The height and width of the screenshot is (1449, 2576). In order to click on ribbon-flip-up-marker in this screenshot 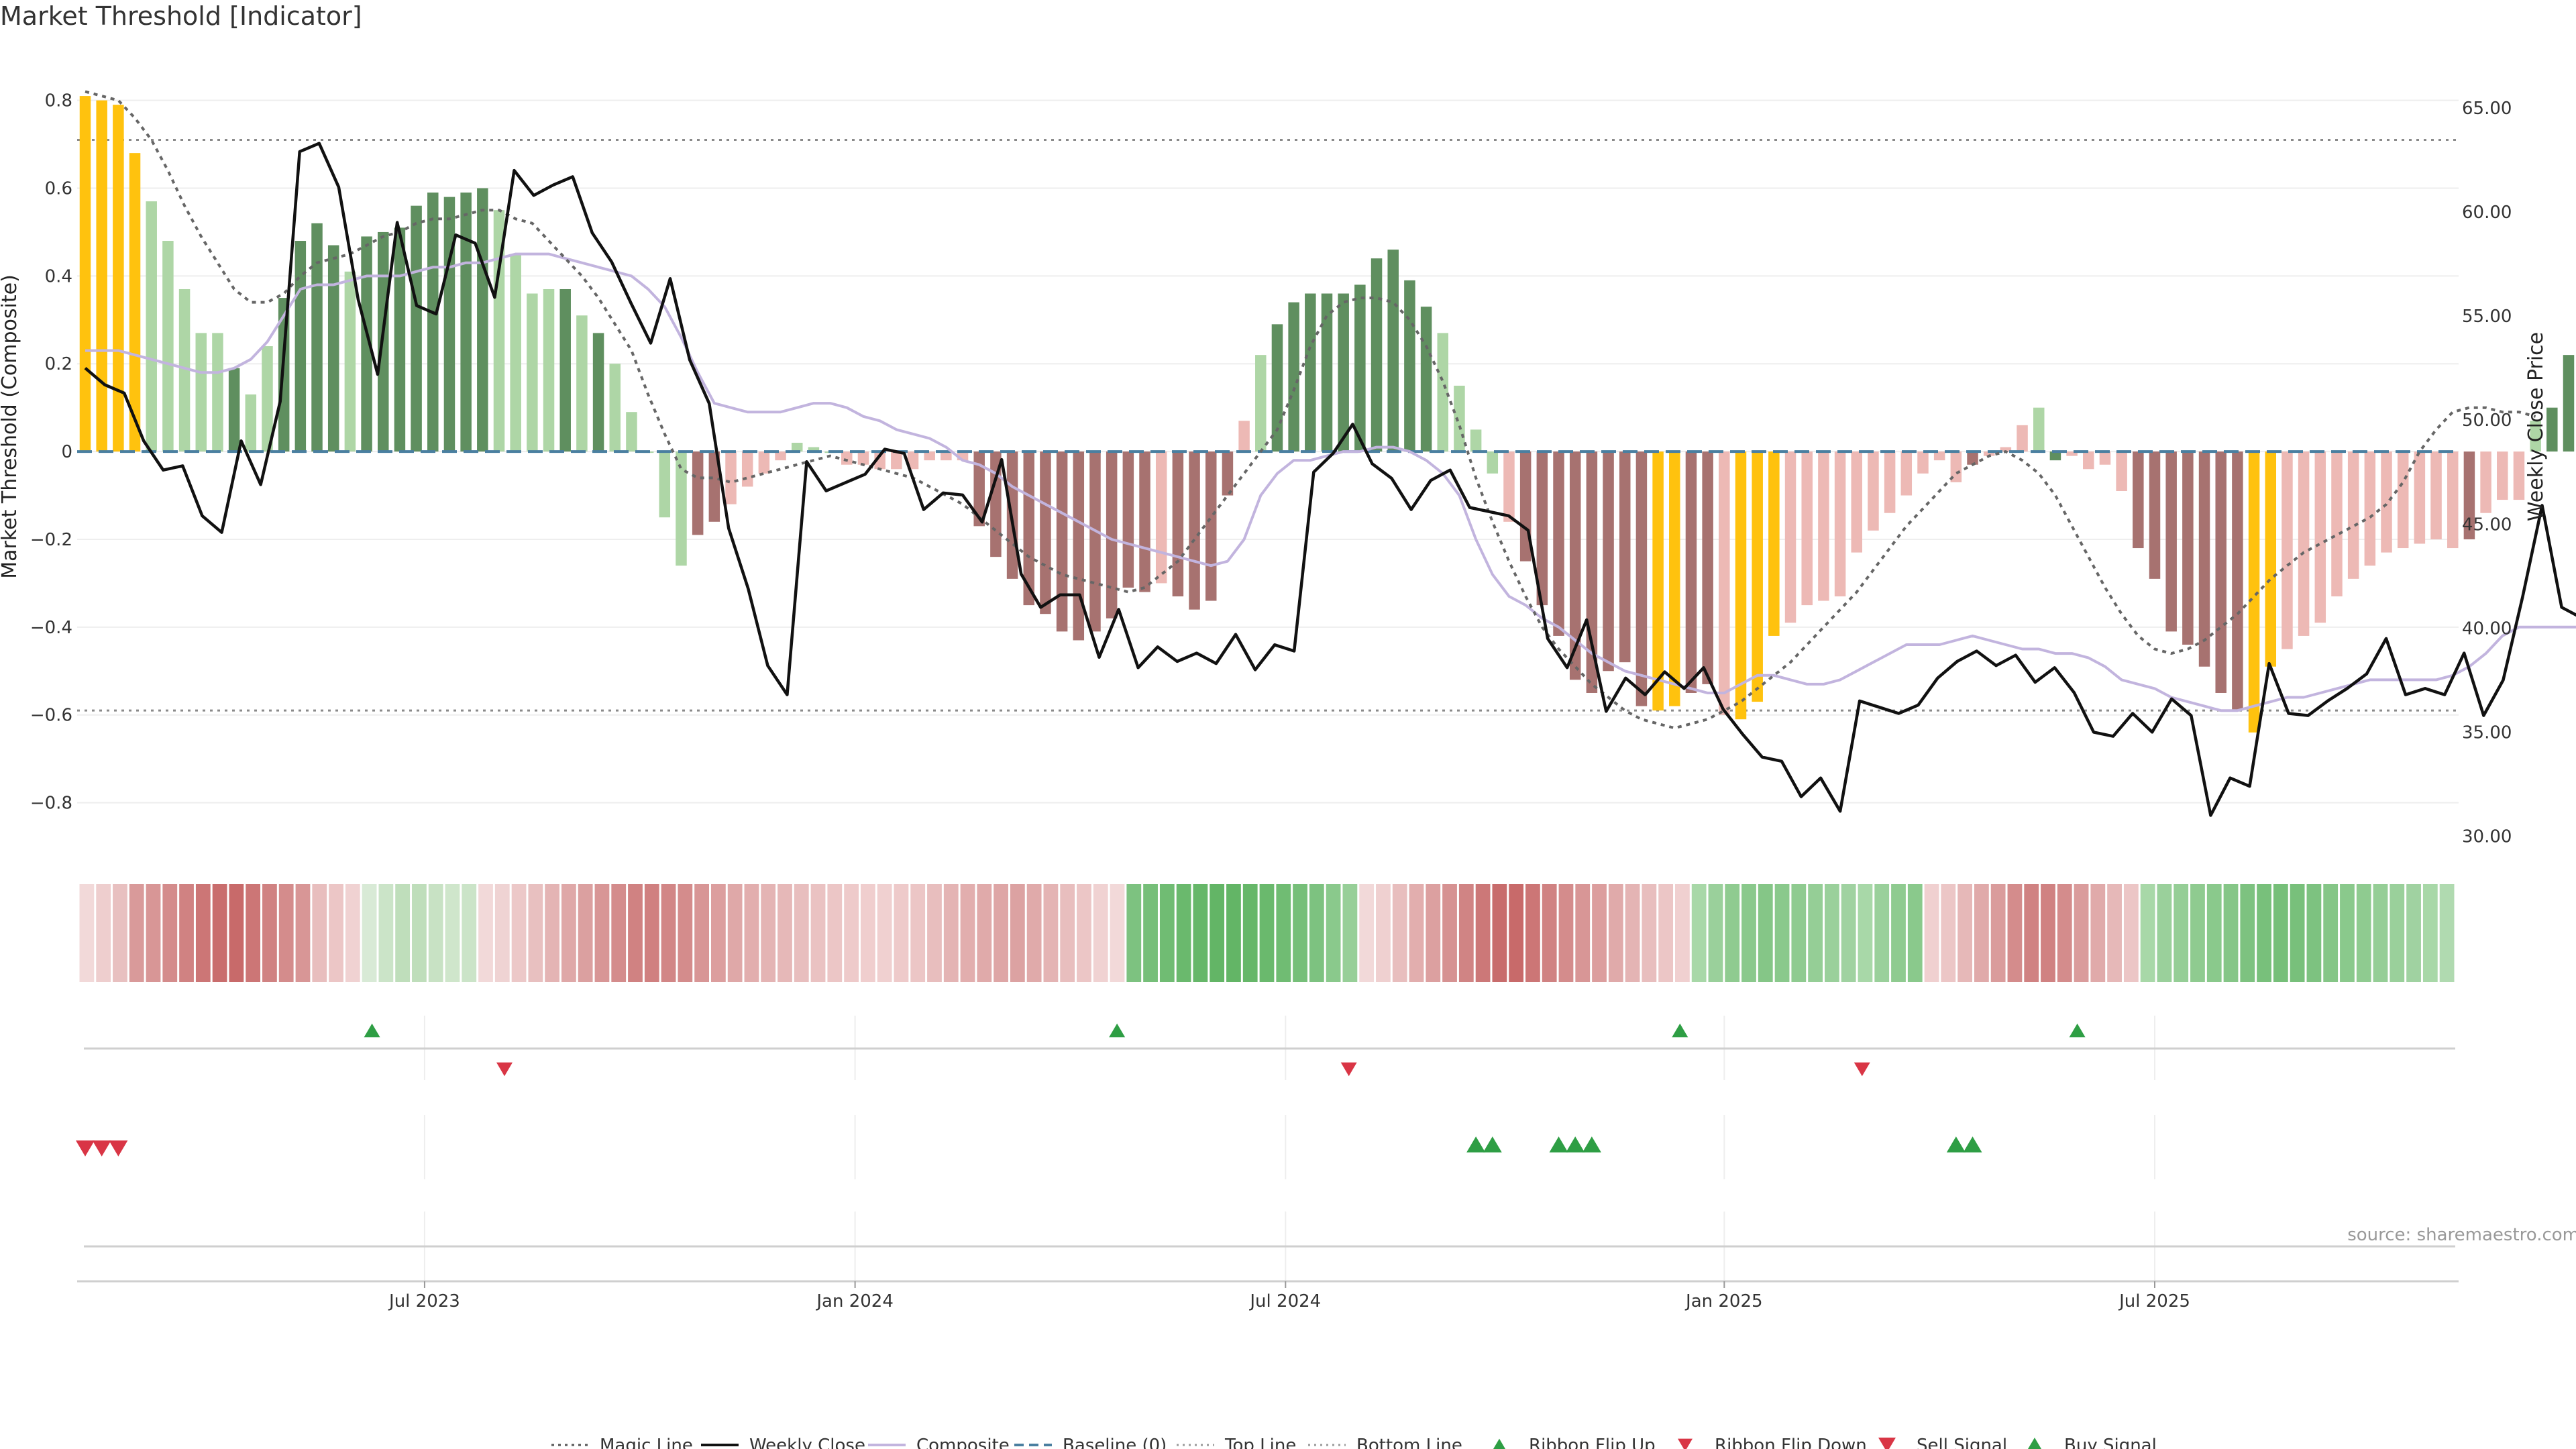, I will do `click(1680, 1030)`.